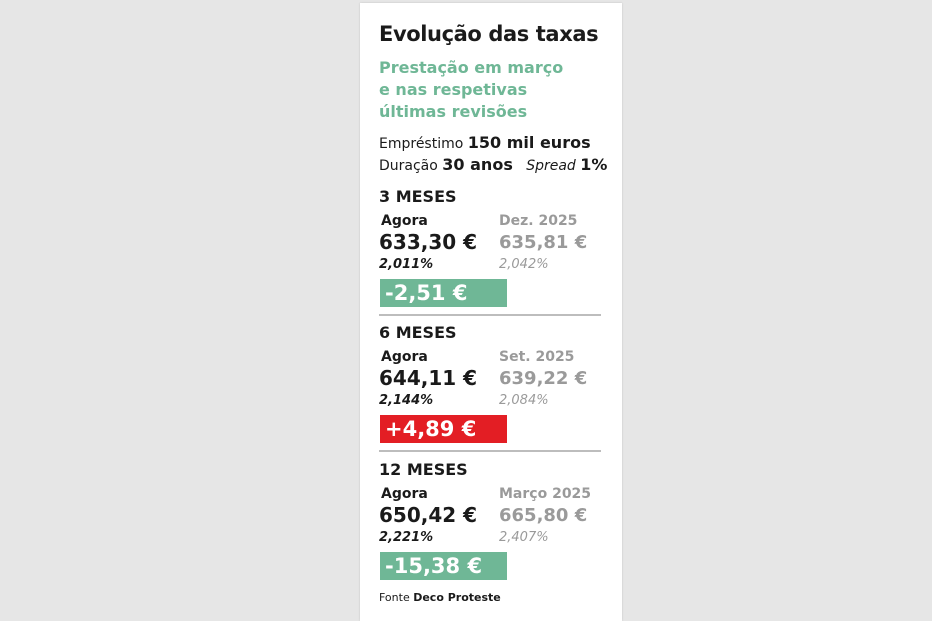 The height and width of the screenshot is (621, 932). I want to click on source-label: Fonte, so click(394, 597).